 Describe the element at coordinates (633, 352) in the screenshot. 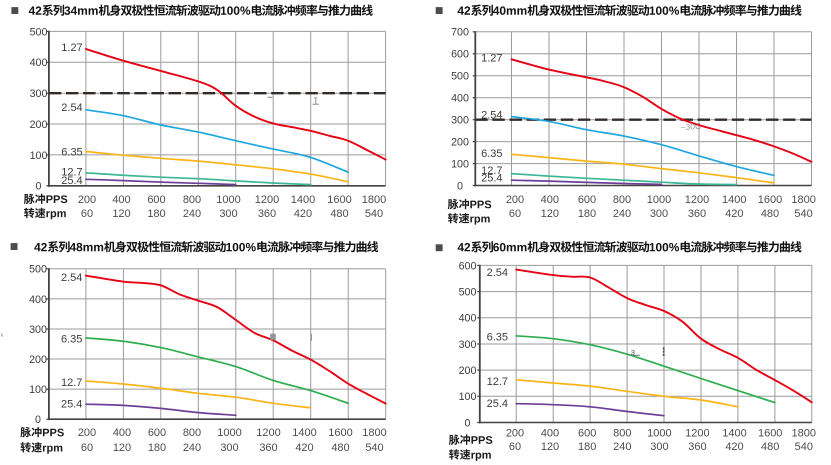

I see `svg-text: 3` at that location.